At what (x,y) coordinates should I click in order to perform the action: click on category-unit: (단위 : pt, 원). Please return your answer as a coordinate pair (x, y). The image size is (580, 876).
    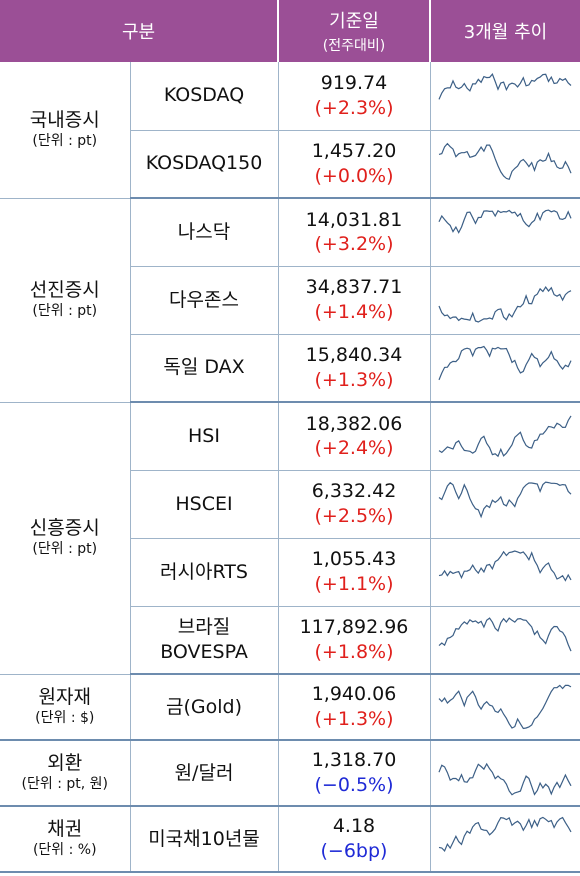
    Looking at the image, I should click on (64, 784).